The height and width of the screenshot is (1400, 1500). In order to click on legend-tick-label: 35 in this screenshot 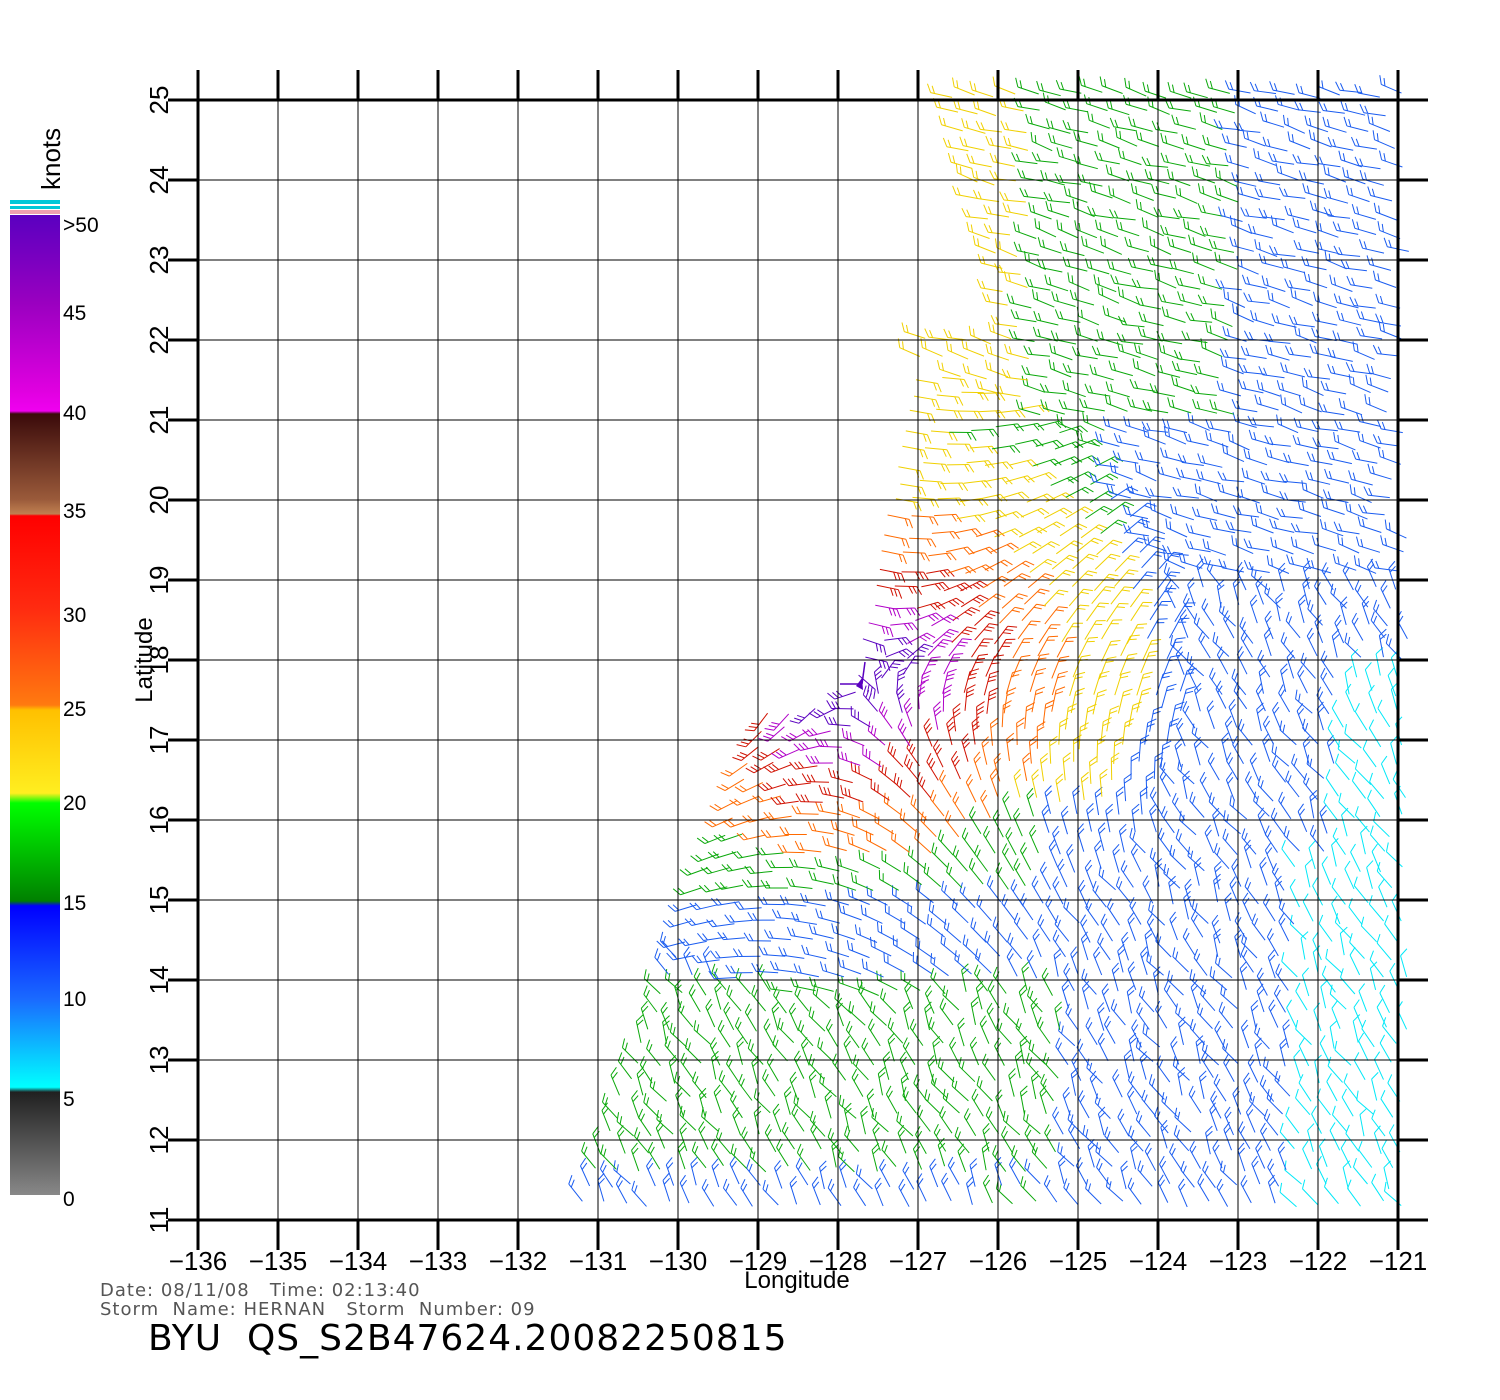, I will do `click(74, 511)`.